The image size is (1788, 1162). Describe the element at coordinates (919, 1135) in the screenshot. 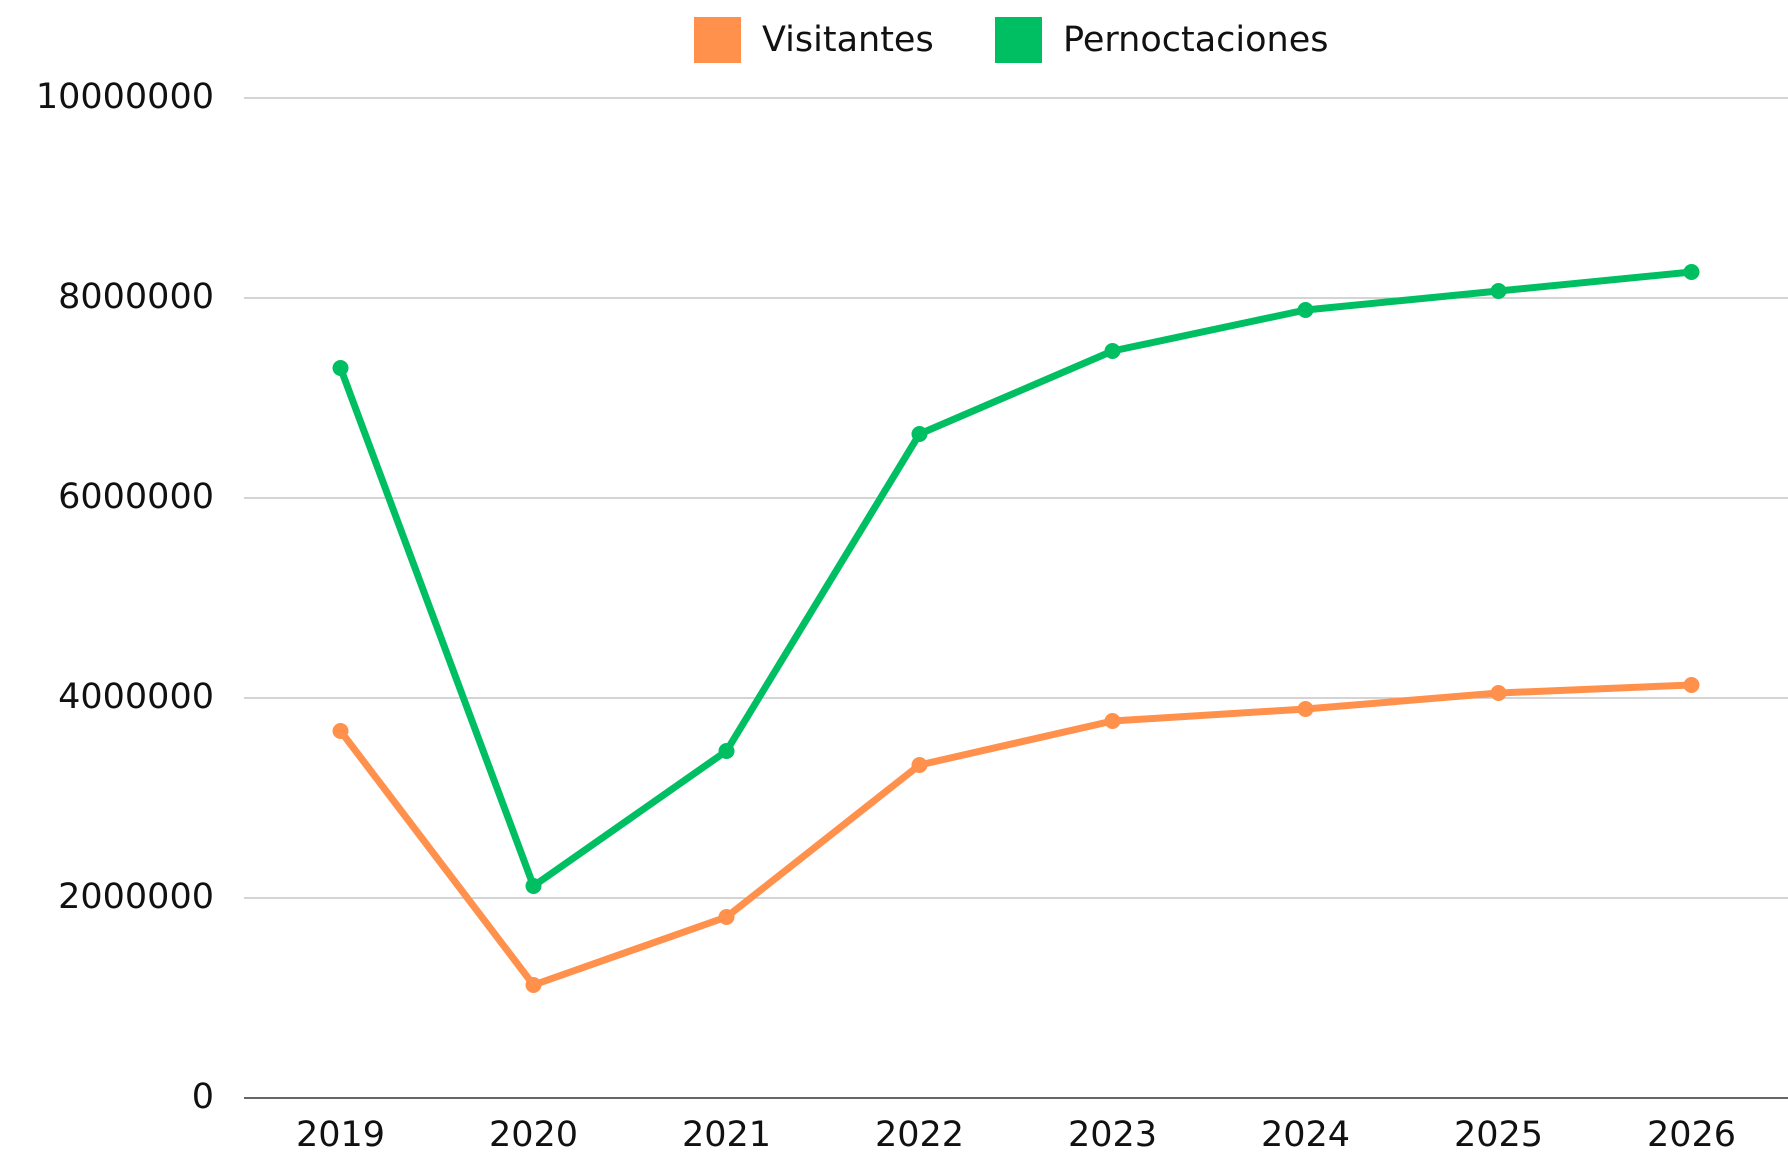

I see `x-tick-label: 2022` at that location.